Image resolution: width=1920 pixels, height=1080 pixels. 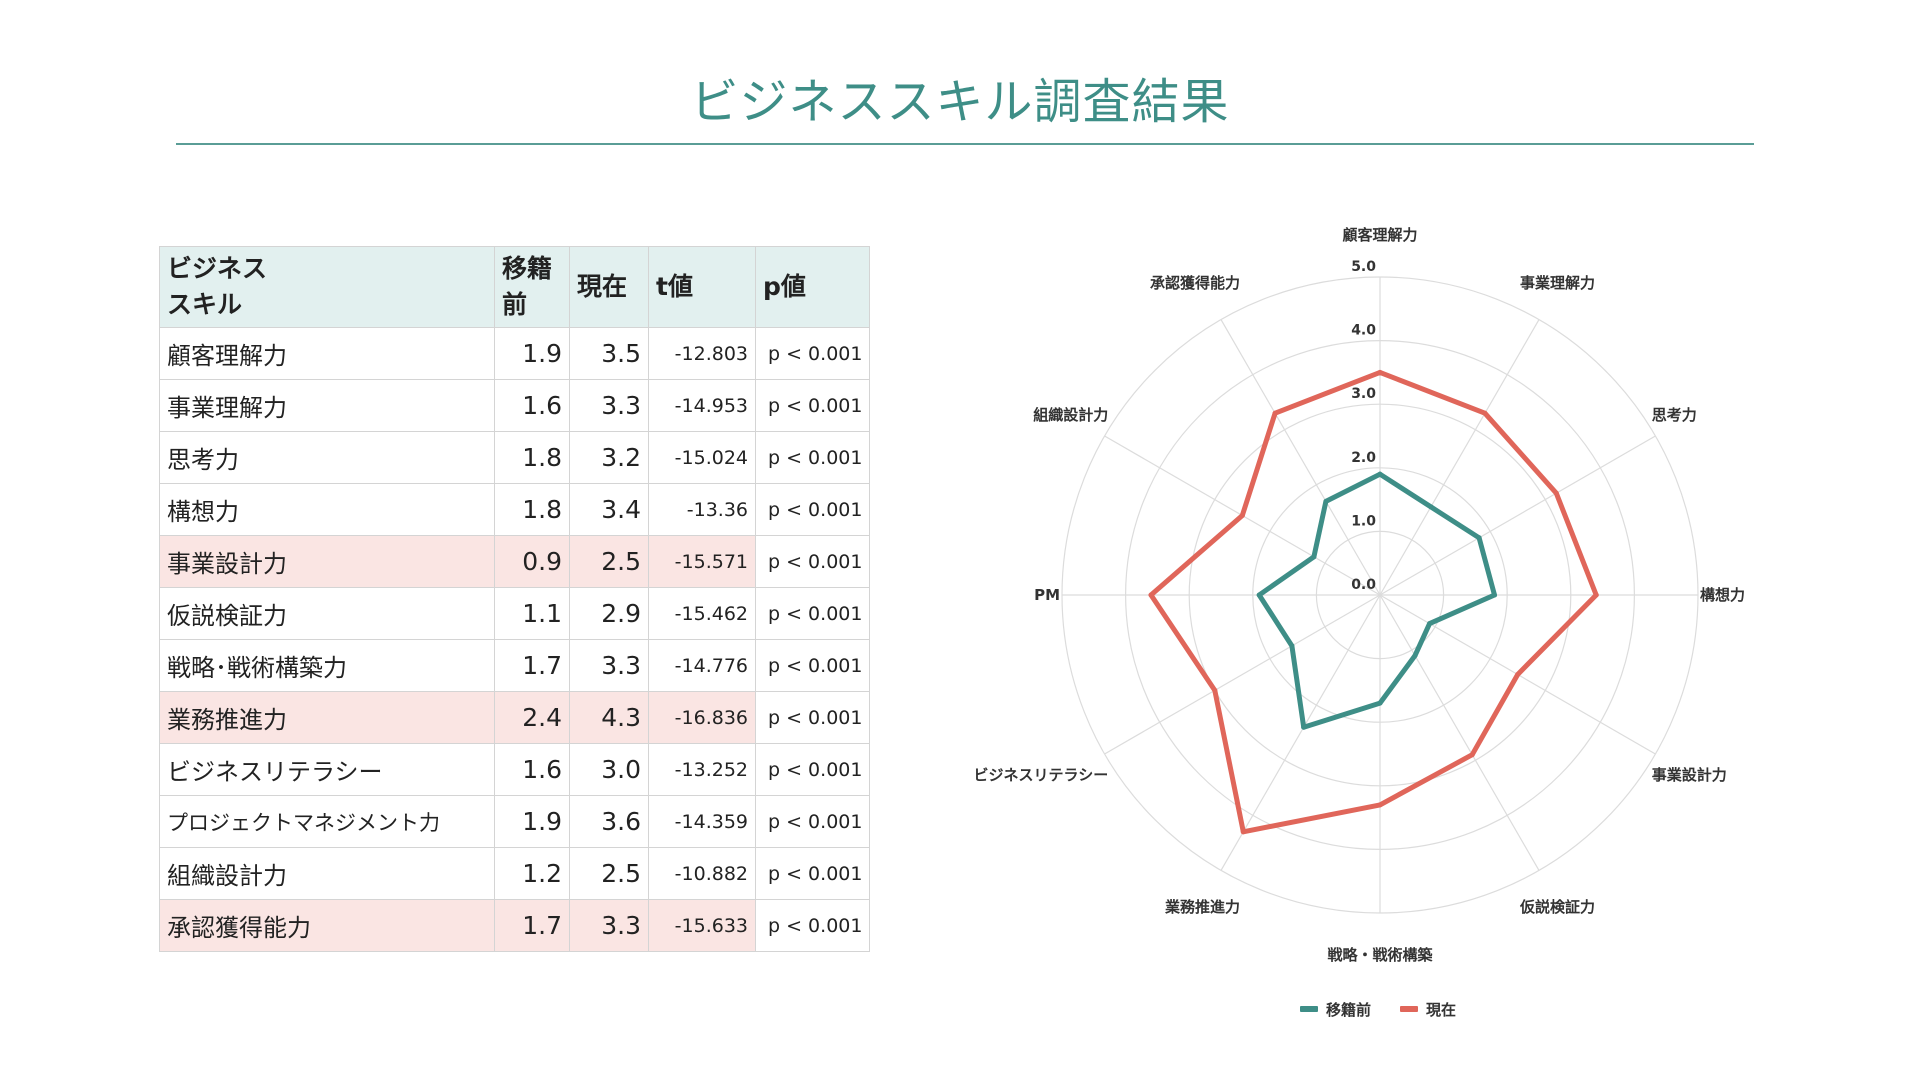 What do you see at coordinates (1041, 775) in the screenshot?
I see `axis-label: ビジネスリテラシー` at bounding box center [1041, 775].